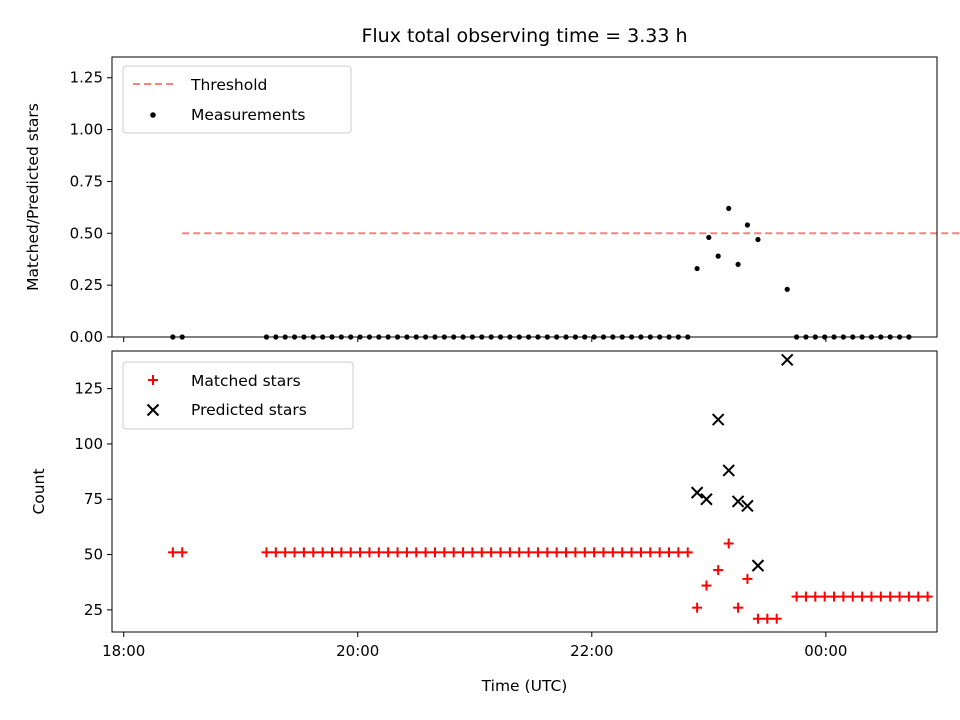  What do you see at coordinates (550, 581) in the screenshot?
I see `matched-star-points` at bounding box center [550, 581].